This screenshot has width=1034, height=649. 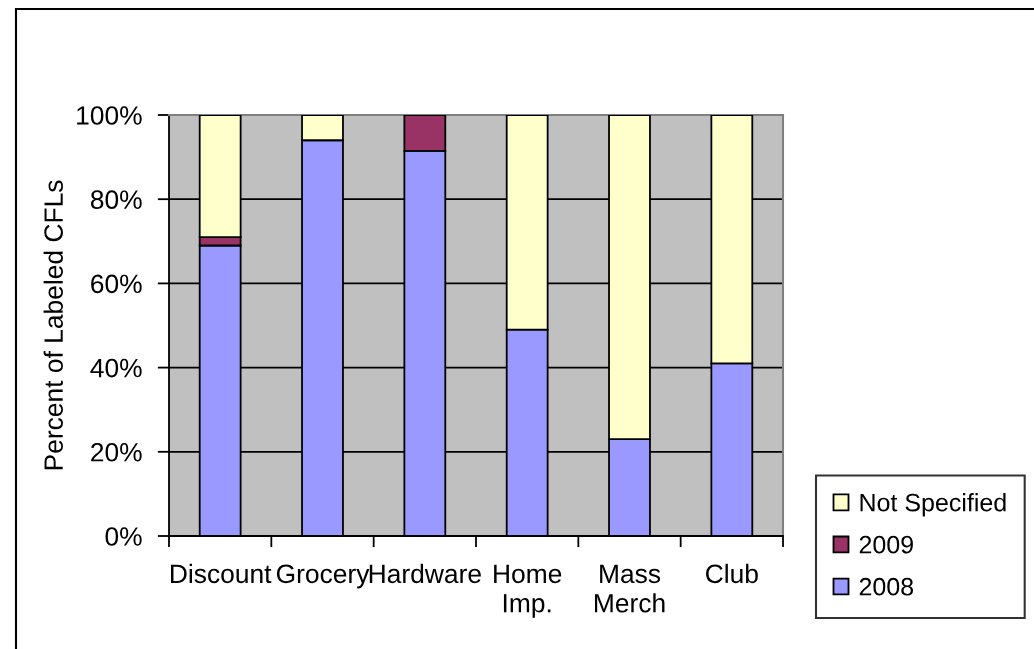 I want to click on x-tick-label: Club, so click(x=732, y=573).